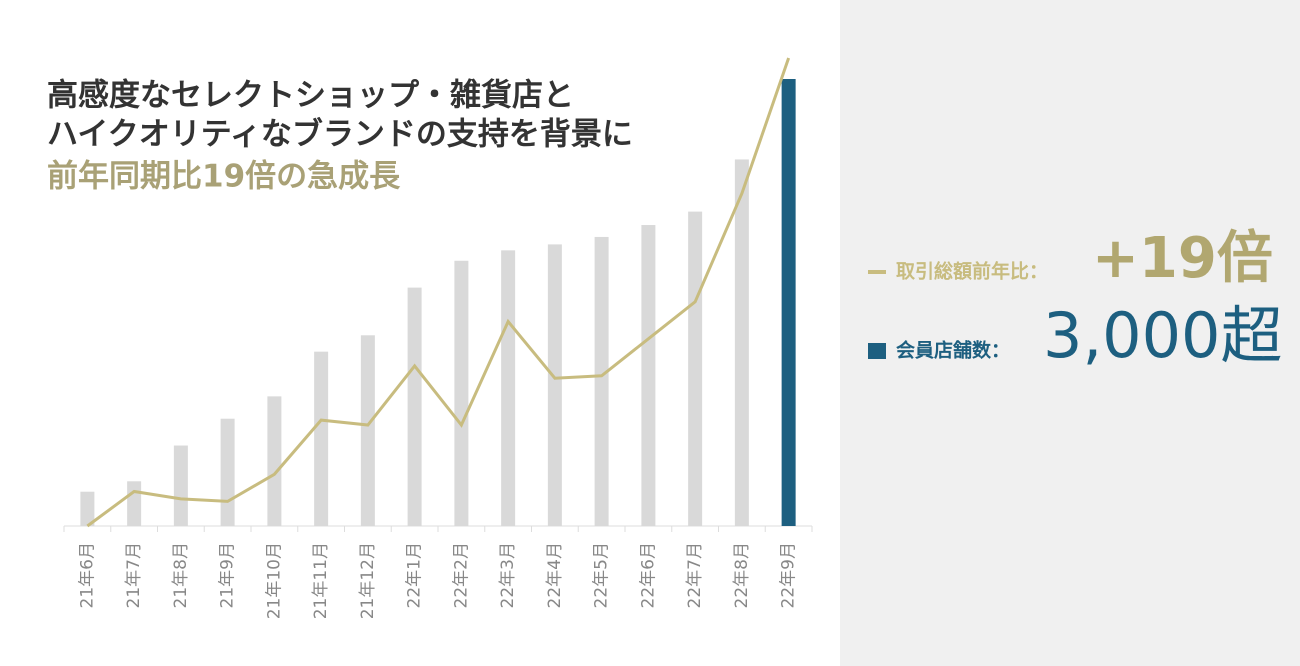  What do you see at coordinates (508, 575) in the screenshot?
I see `x-tick-label: 22年3月` at bounding box center [508, 575].